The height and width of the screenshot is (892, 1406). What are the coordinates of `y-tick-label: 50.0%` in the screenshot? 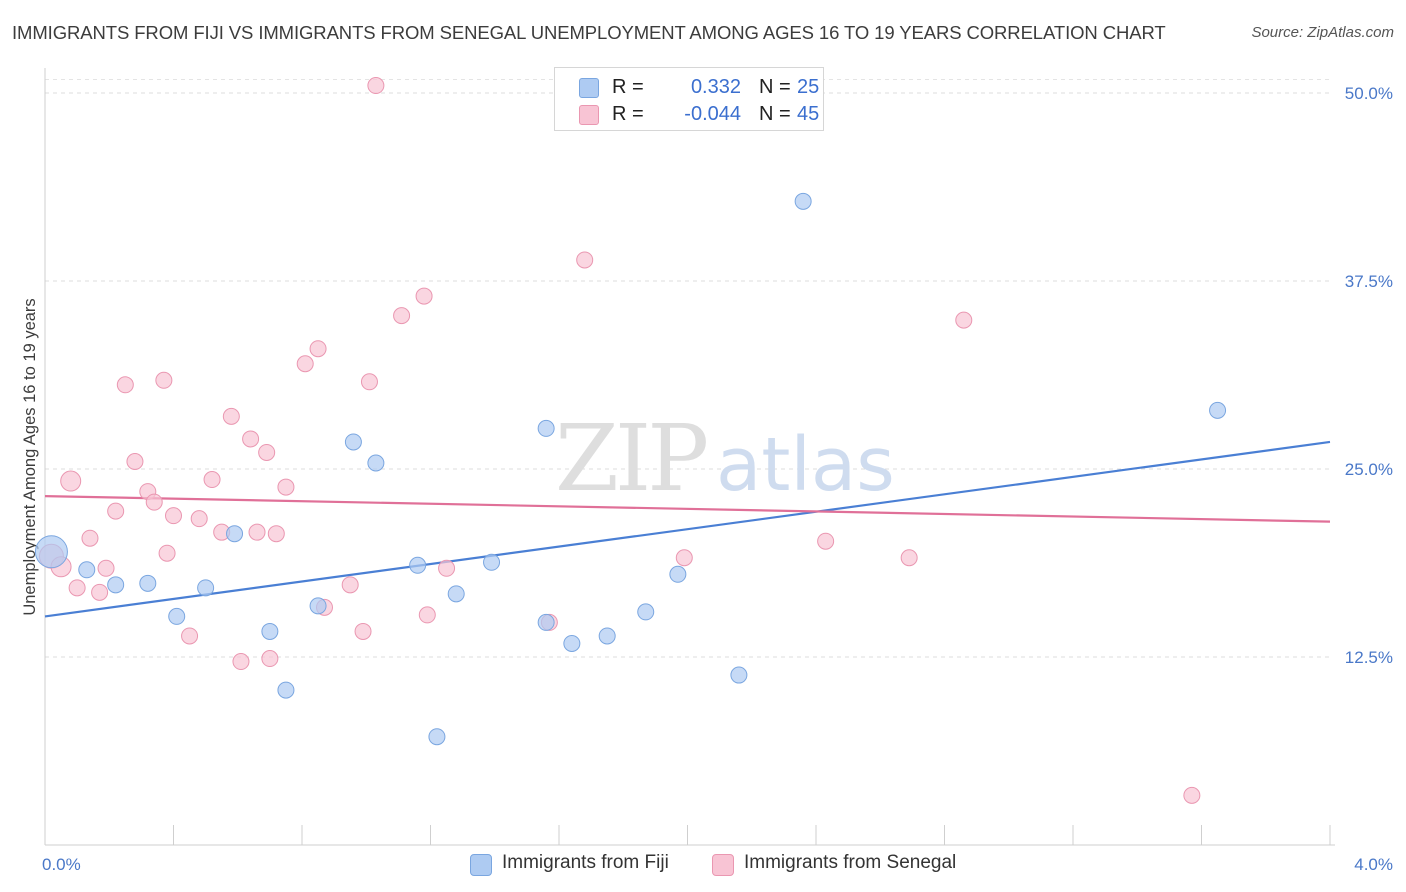 It's located at (1369, 93).